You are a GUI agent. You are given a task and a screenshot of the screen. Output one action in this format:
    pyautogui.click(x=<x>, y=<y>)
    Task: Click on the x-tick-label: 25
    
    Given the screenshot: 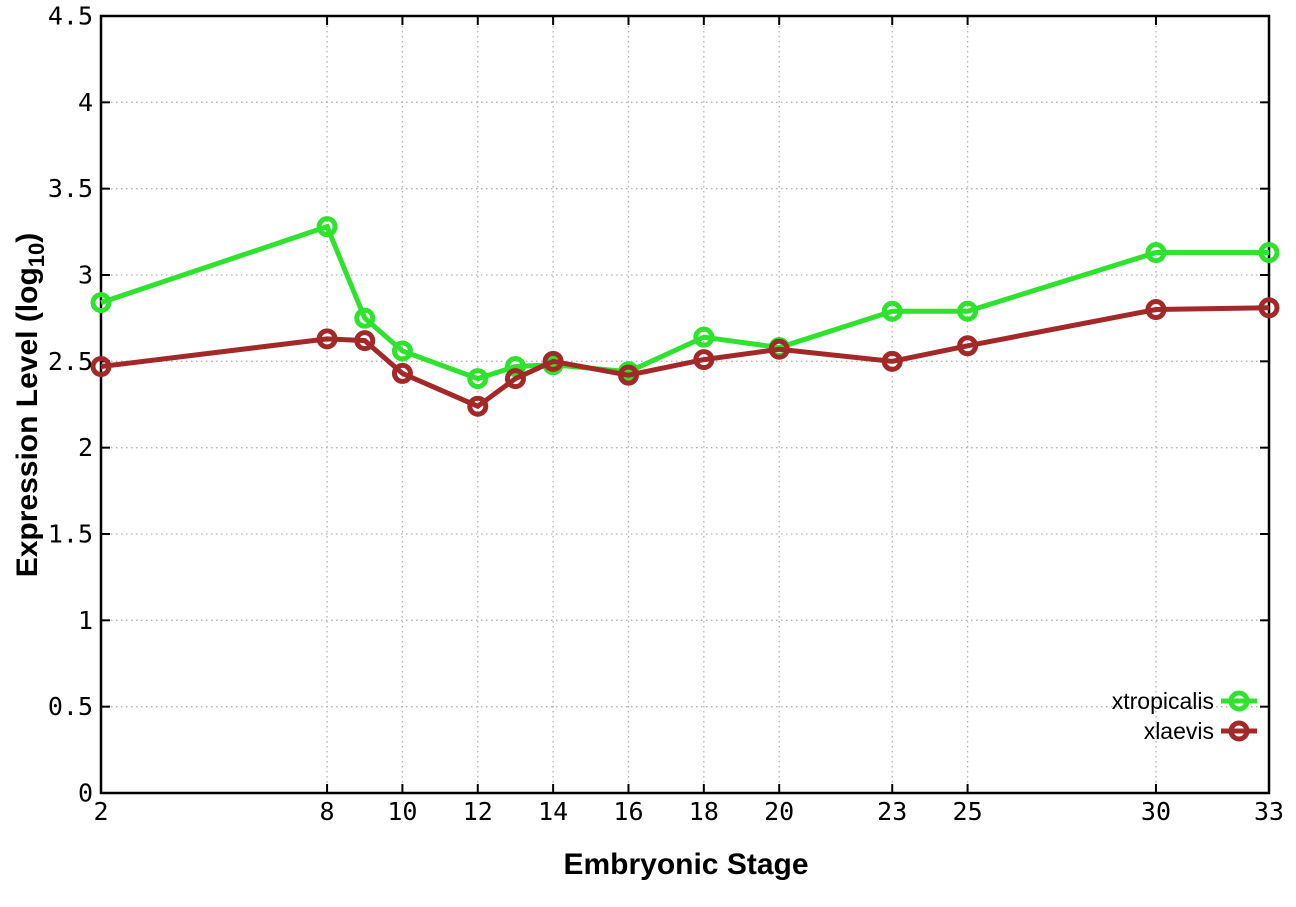 What is the action you would take?
    pyautogui.click(x=968, y=811)
    